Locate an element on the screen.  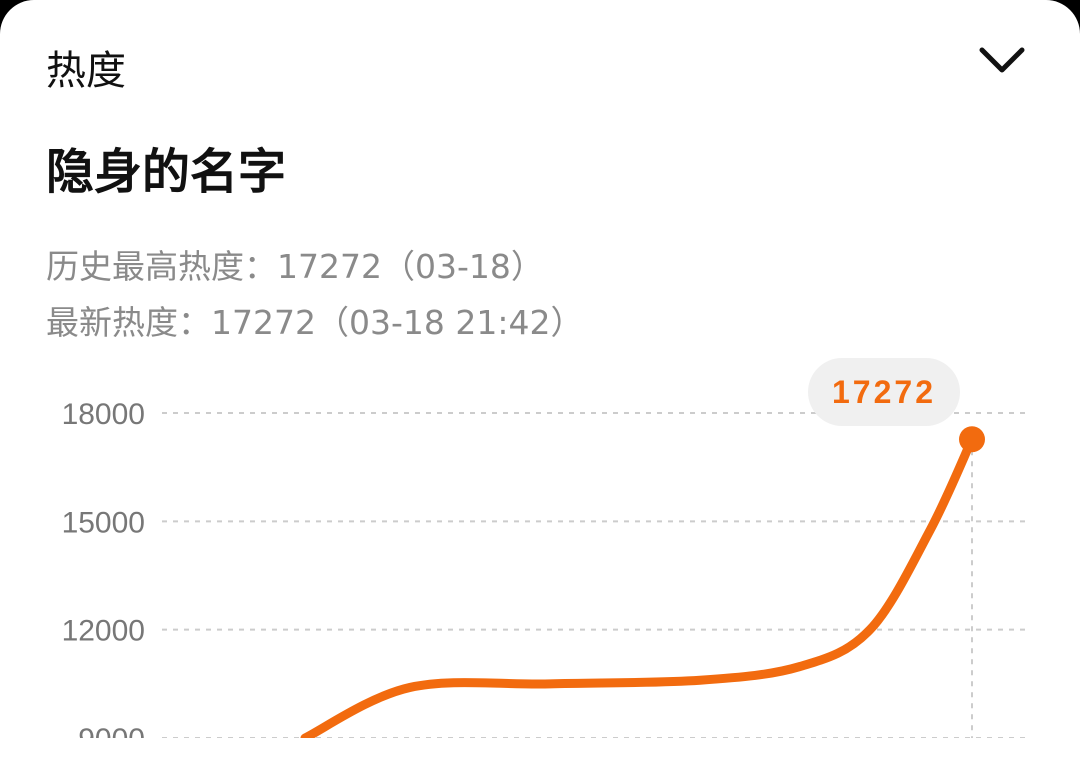
tooltip-value: 17272 is located at coordinates (884, 392).